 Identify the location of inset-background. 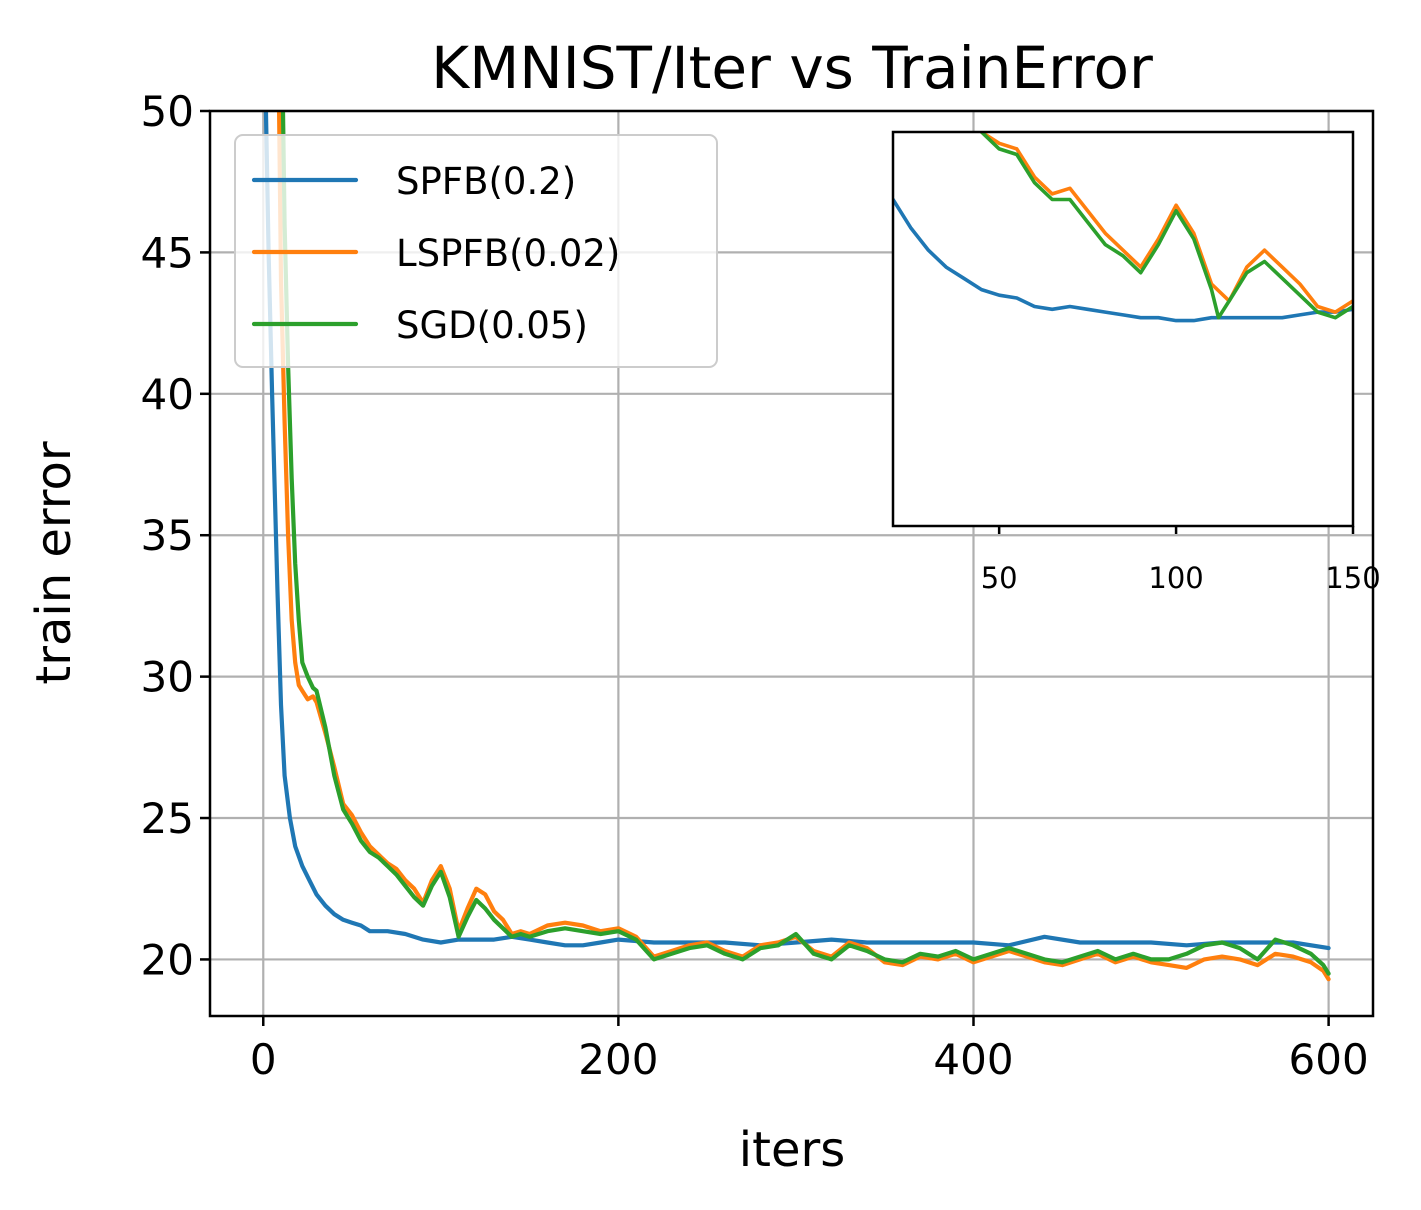
(1123, 329).